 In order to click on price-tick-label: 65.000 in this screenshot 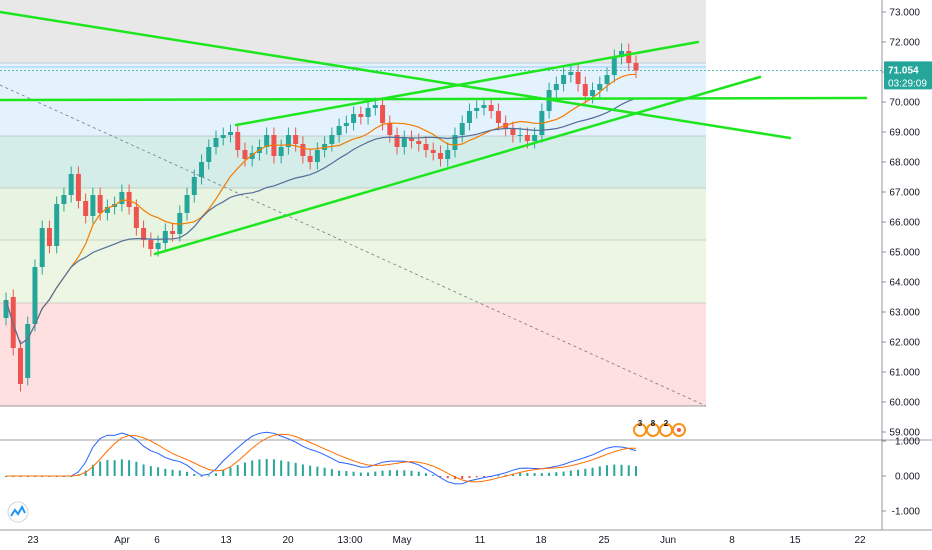, I will do `click(904, 253)`.